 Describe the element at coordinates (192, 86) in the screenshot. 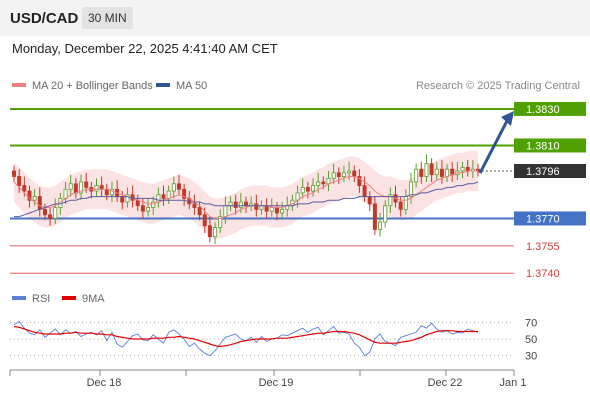

I see `legend-ma50-label: MA 50` at that location.